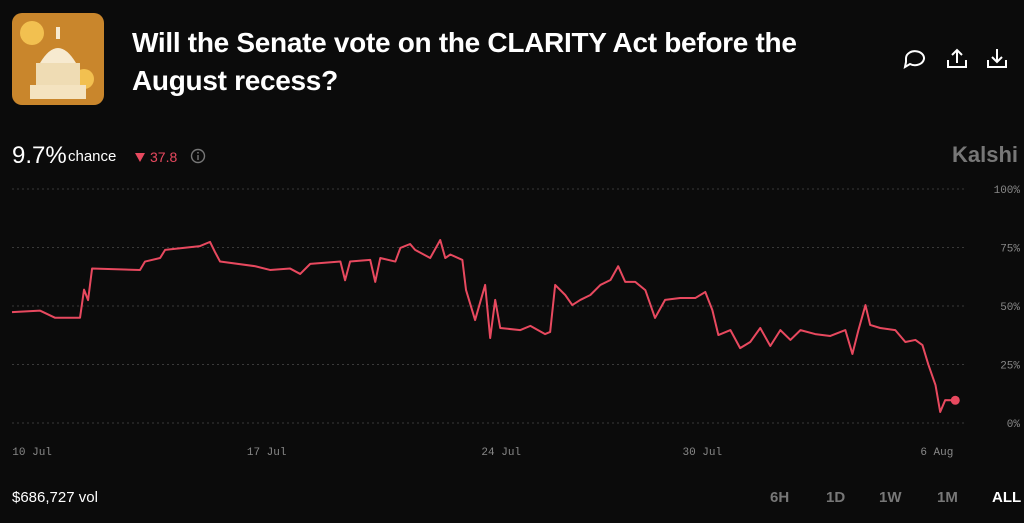 This screenshot has height=523, width=1024. What do you see at coordinates (955, 400) in the screenshot?
I see `last-point` at bounding box center [955, 400].